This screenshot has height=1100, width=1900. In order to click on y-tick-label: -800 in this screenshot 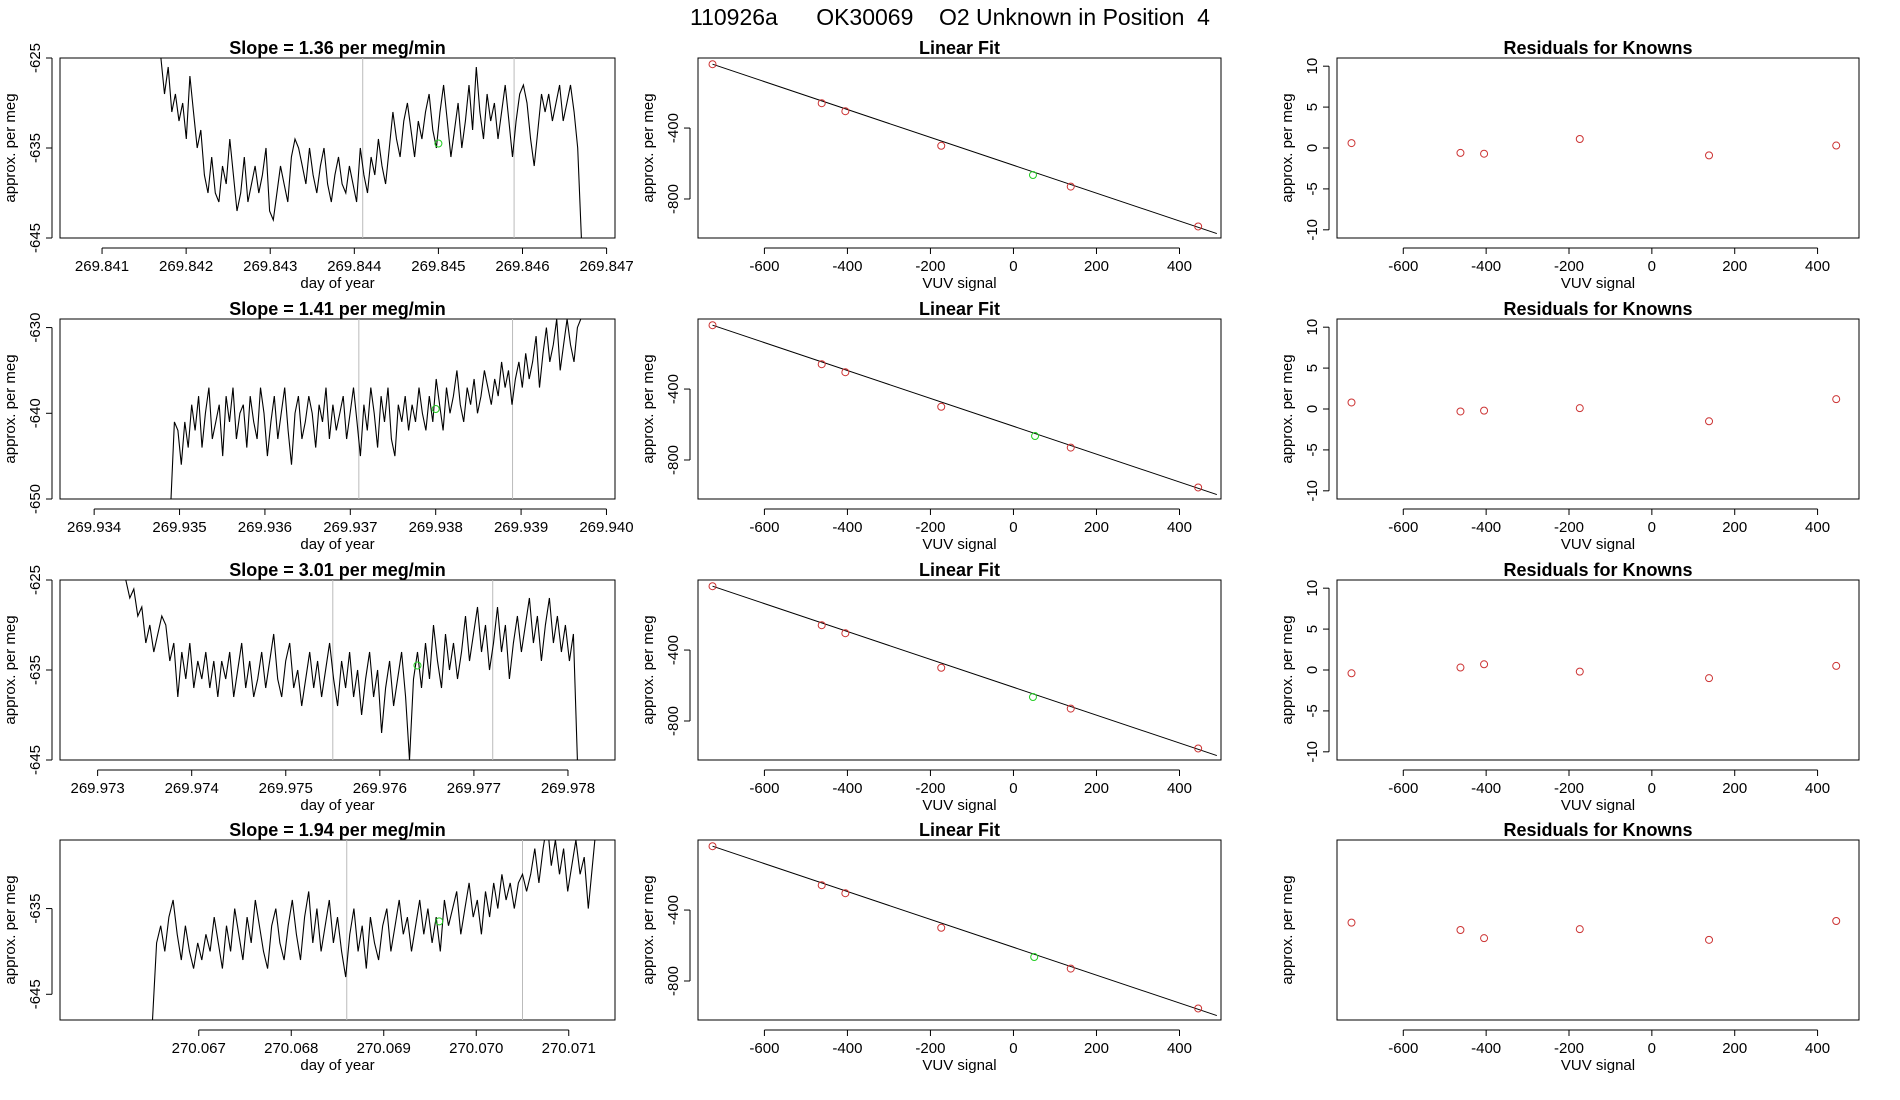, I will do `click(673, 199)`.